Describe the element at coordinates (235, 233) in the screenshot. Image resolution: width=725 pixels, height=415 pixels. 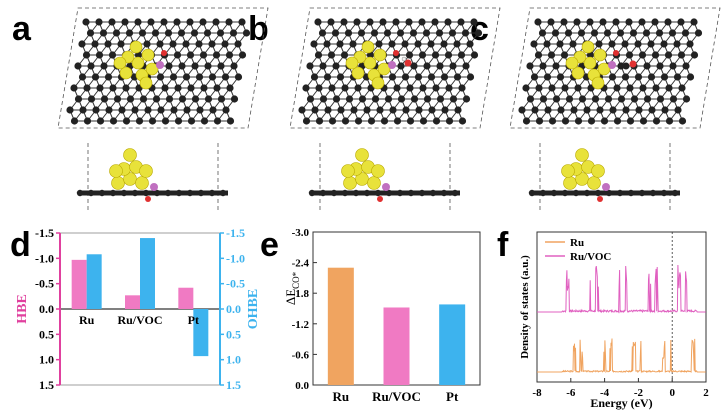
I see `right-tick-label: -1.5` at that location.